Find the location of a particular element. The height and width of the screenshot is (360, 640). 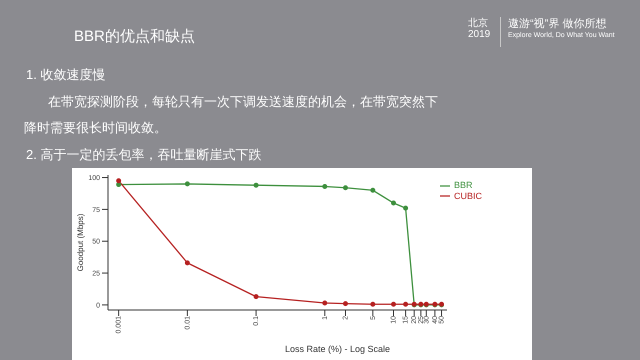

text: 北京 is located at coordinates (478, 23).